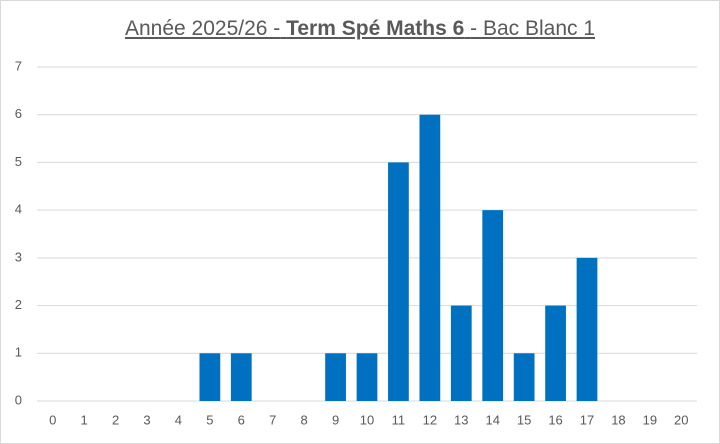 The image size is (720, 444). What do you see at coordinates (202, 28) in the screenshot?
I see `title-part: Année 2025/26 -` at bounding box center [202, 28].